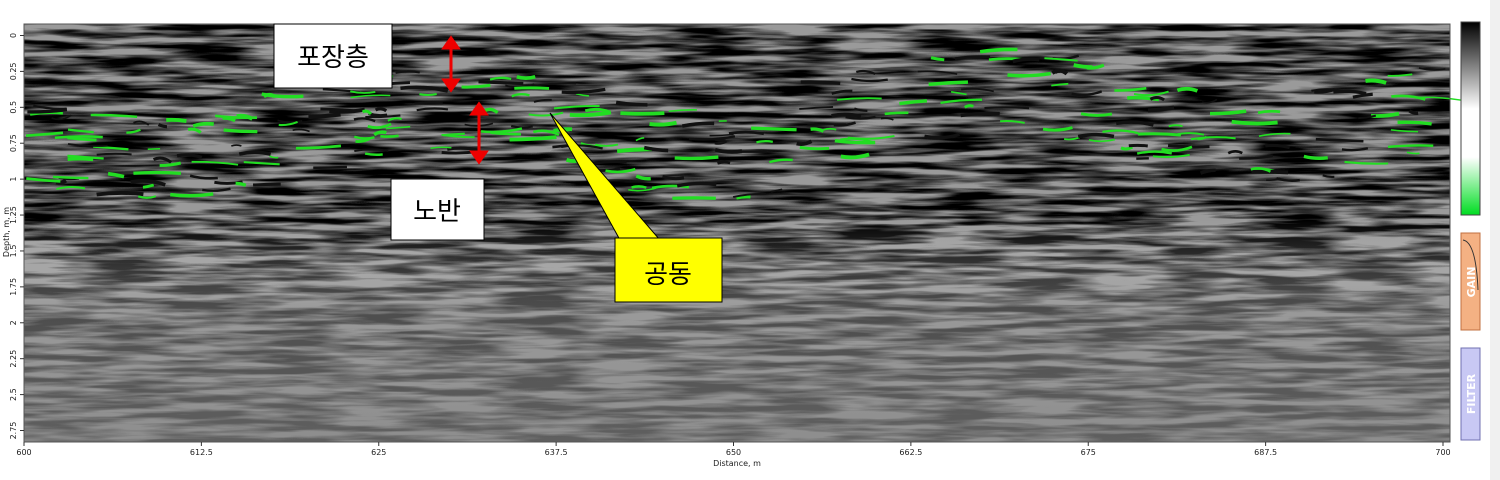 This screenshot has height=480, width=1500. Describe the element at coordinates (13, 71) in the screenshot. I see `y-tick-label: 0.25` at that location.